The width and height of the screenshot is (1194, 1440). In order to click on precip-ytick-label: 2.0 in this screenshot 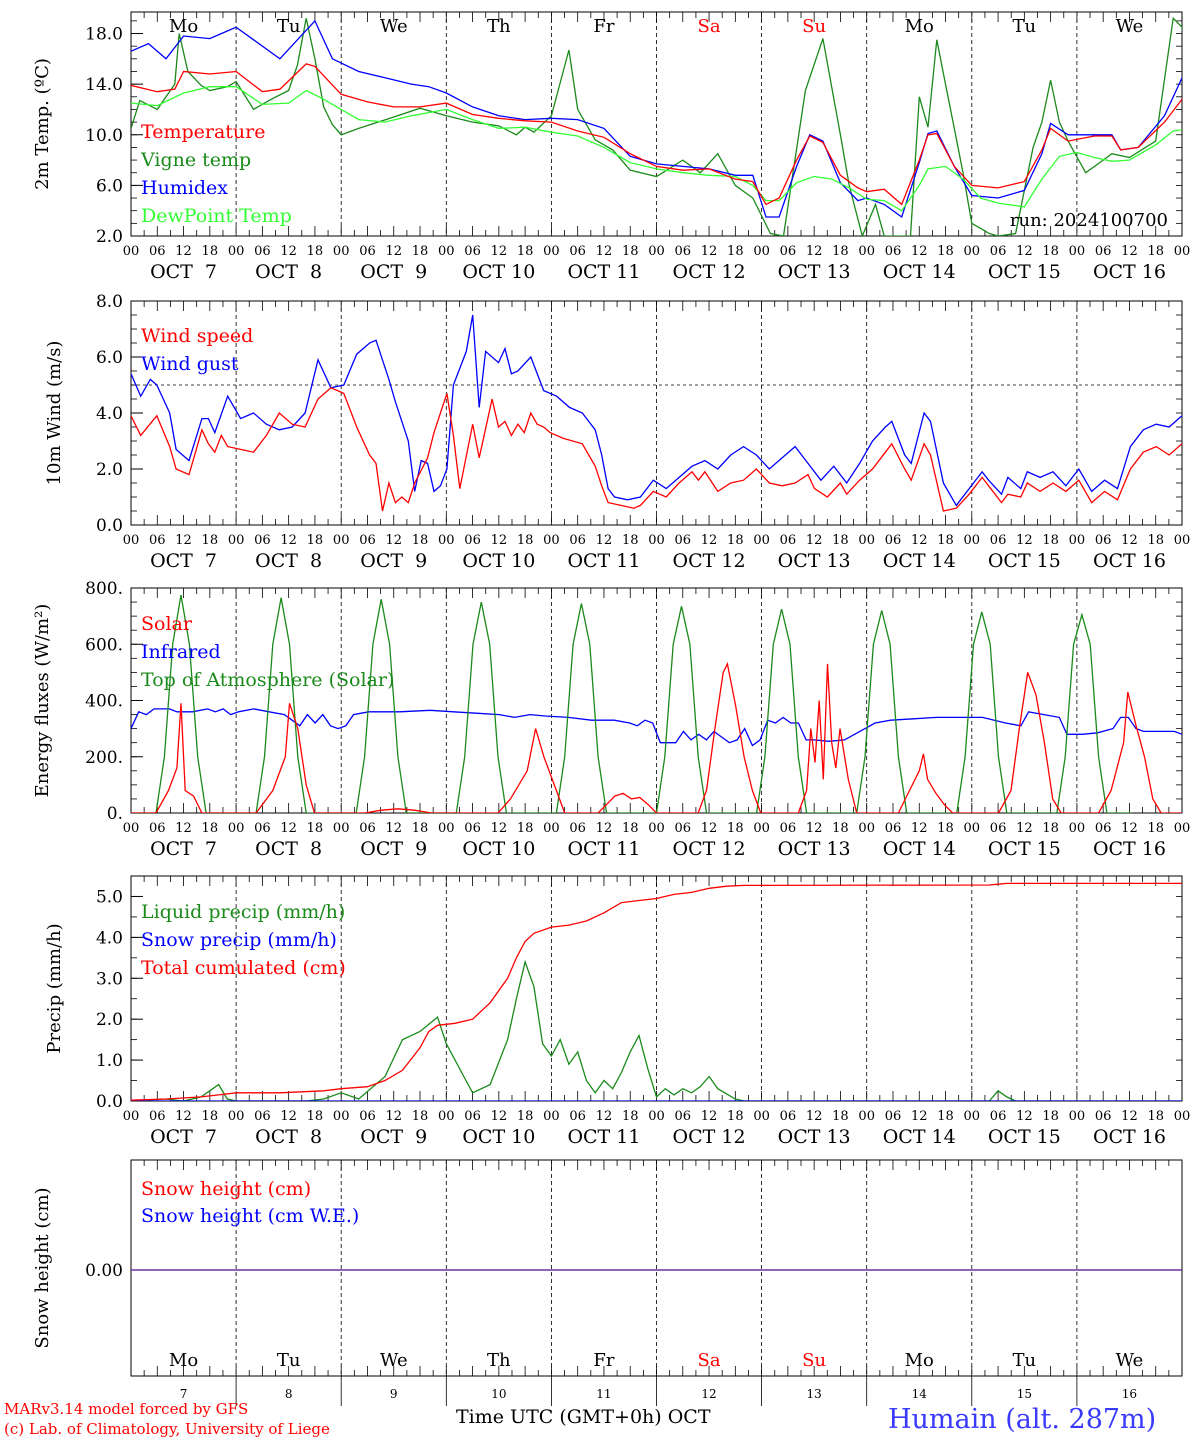, I will do `click(109, 1020)`.